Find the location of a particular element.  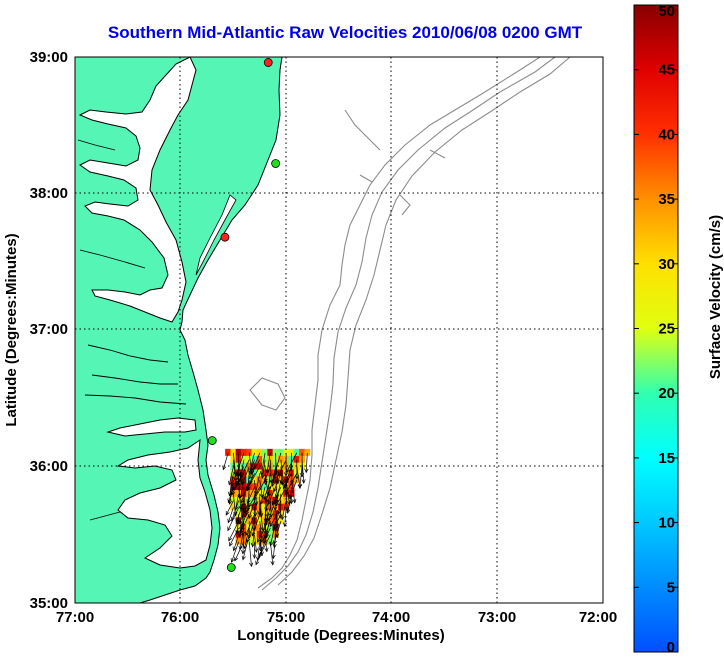

colorbar-tick-label: 40 is located at coordinates (666, 134).